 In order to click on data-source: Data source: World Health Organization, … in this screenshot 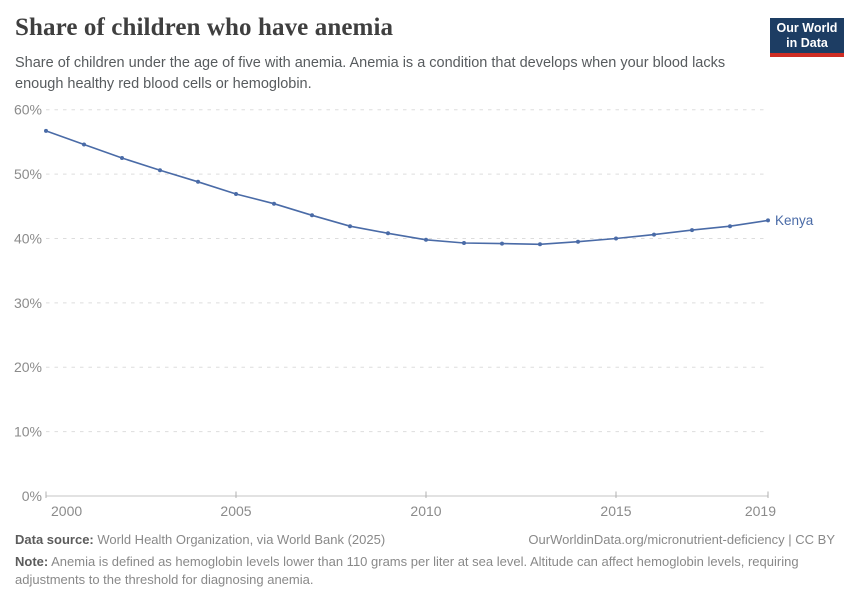, I will do `click(200, 539)`.